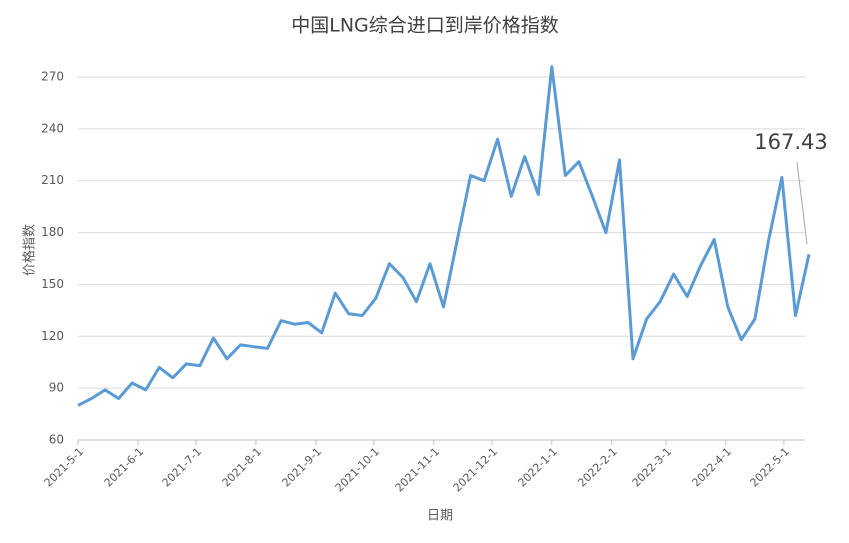  What do you see at coordinates (242, 467) in the screenshot?
I see `x-tick-label: 2021-8-1` at bounding box center [242, 467].